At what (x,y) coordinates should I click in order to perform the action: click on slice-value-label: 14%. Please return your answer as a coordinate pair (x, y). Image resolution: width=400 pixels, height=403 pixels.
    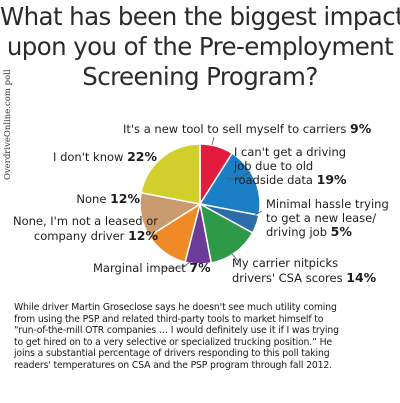
    Looking at the image, I should click on (361, 277).